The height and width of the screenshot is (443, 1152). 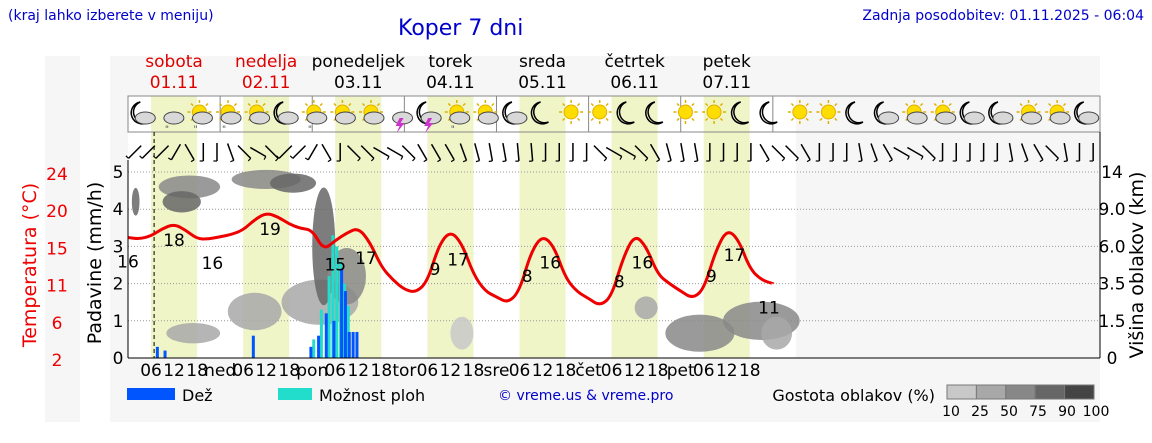 I want to click on moon-thunder-icon, so click(x=429, y=117).